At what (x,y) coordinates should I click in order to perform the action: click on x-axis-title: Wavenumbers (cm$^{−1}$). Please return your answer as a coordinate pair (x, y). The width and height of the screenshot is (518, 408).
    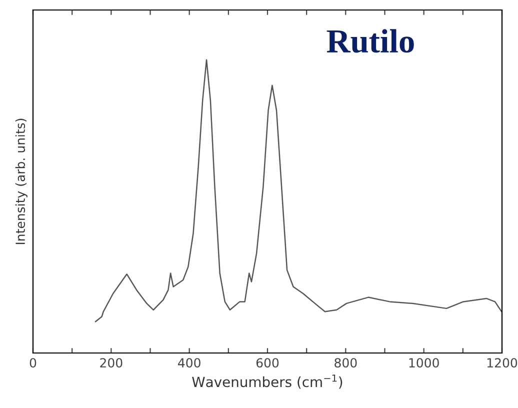
    Looking at the image, I should click on (267, 381).